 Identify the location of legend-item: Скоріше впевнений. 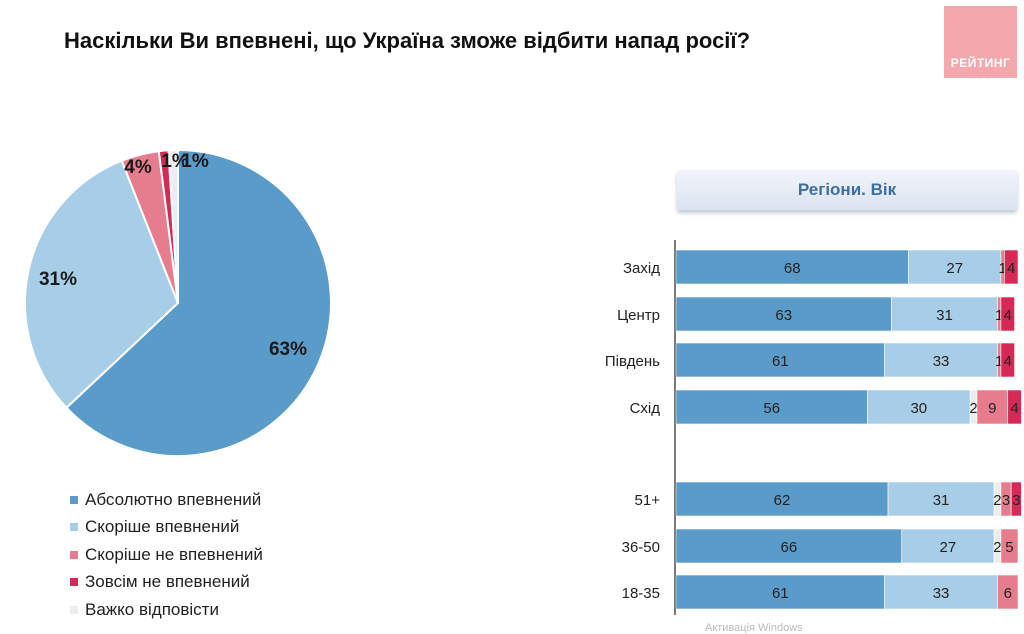
(166, 528).